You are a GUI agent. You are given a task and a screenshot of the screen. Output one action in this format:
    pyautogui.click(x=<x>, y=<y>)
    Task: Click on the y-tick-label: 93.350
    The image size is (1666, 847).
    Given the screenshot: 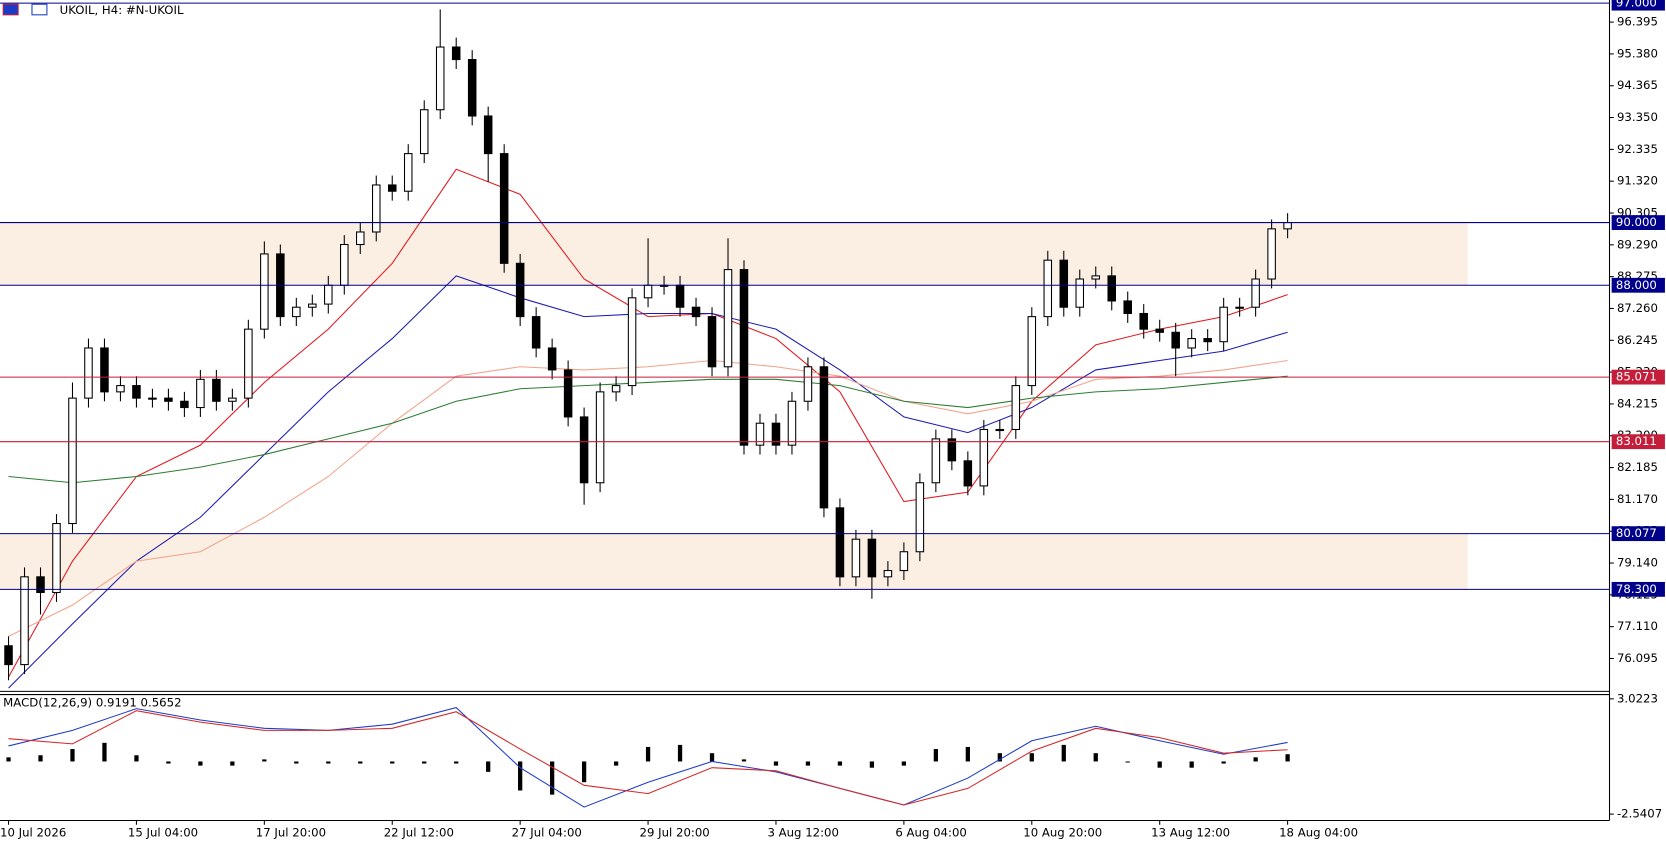 What is the action you would take?
    pyautogui.click(x=1637, y=117)
    